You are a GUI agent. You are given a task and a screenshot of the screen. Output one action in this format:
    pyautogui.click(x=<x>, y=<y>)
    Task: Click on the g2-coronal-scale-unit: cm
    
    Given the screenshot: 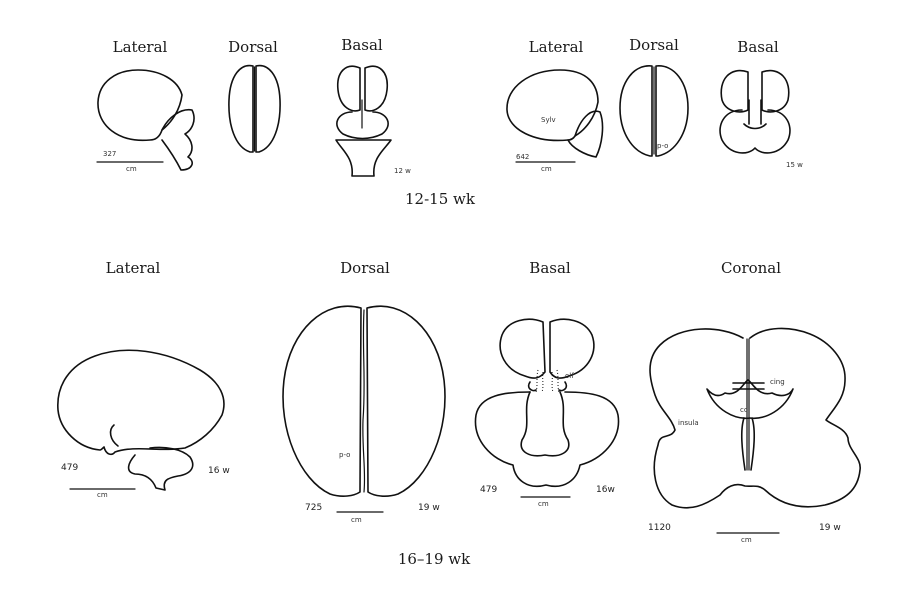 What is the action you would take?
    pyautogui.click(x=746, y=540)
    